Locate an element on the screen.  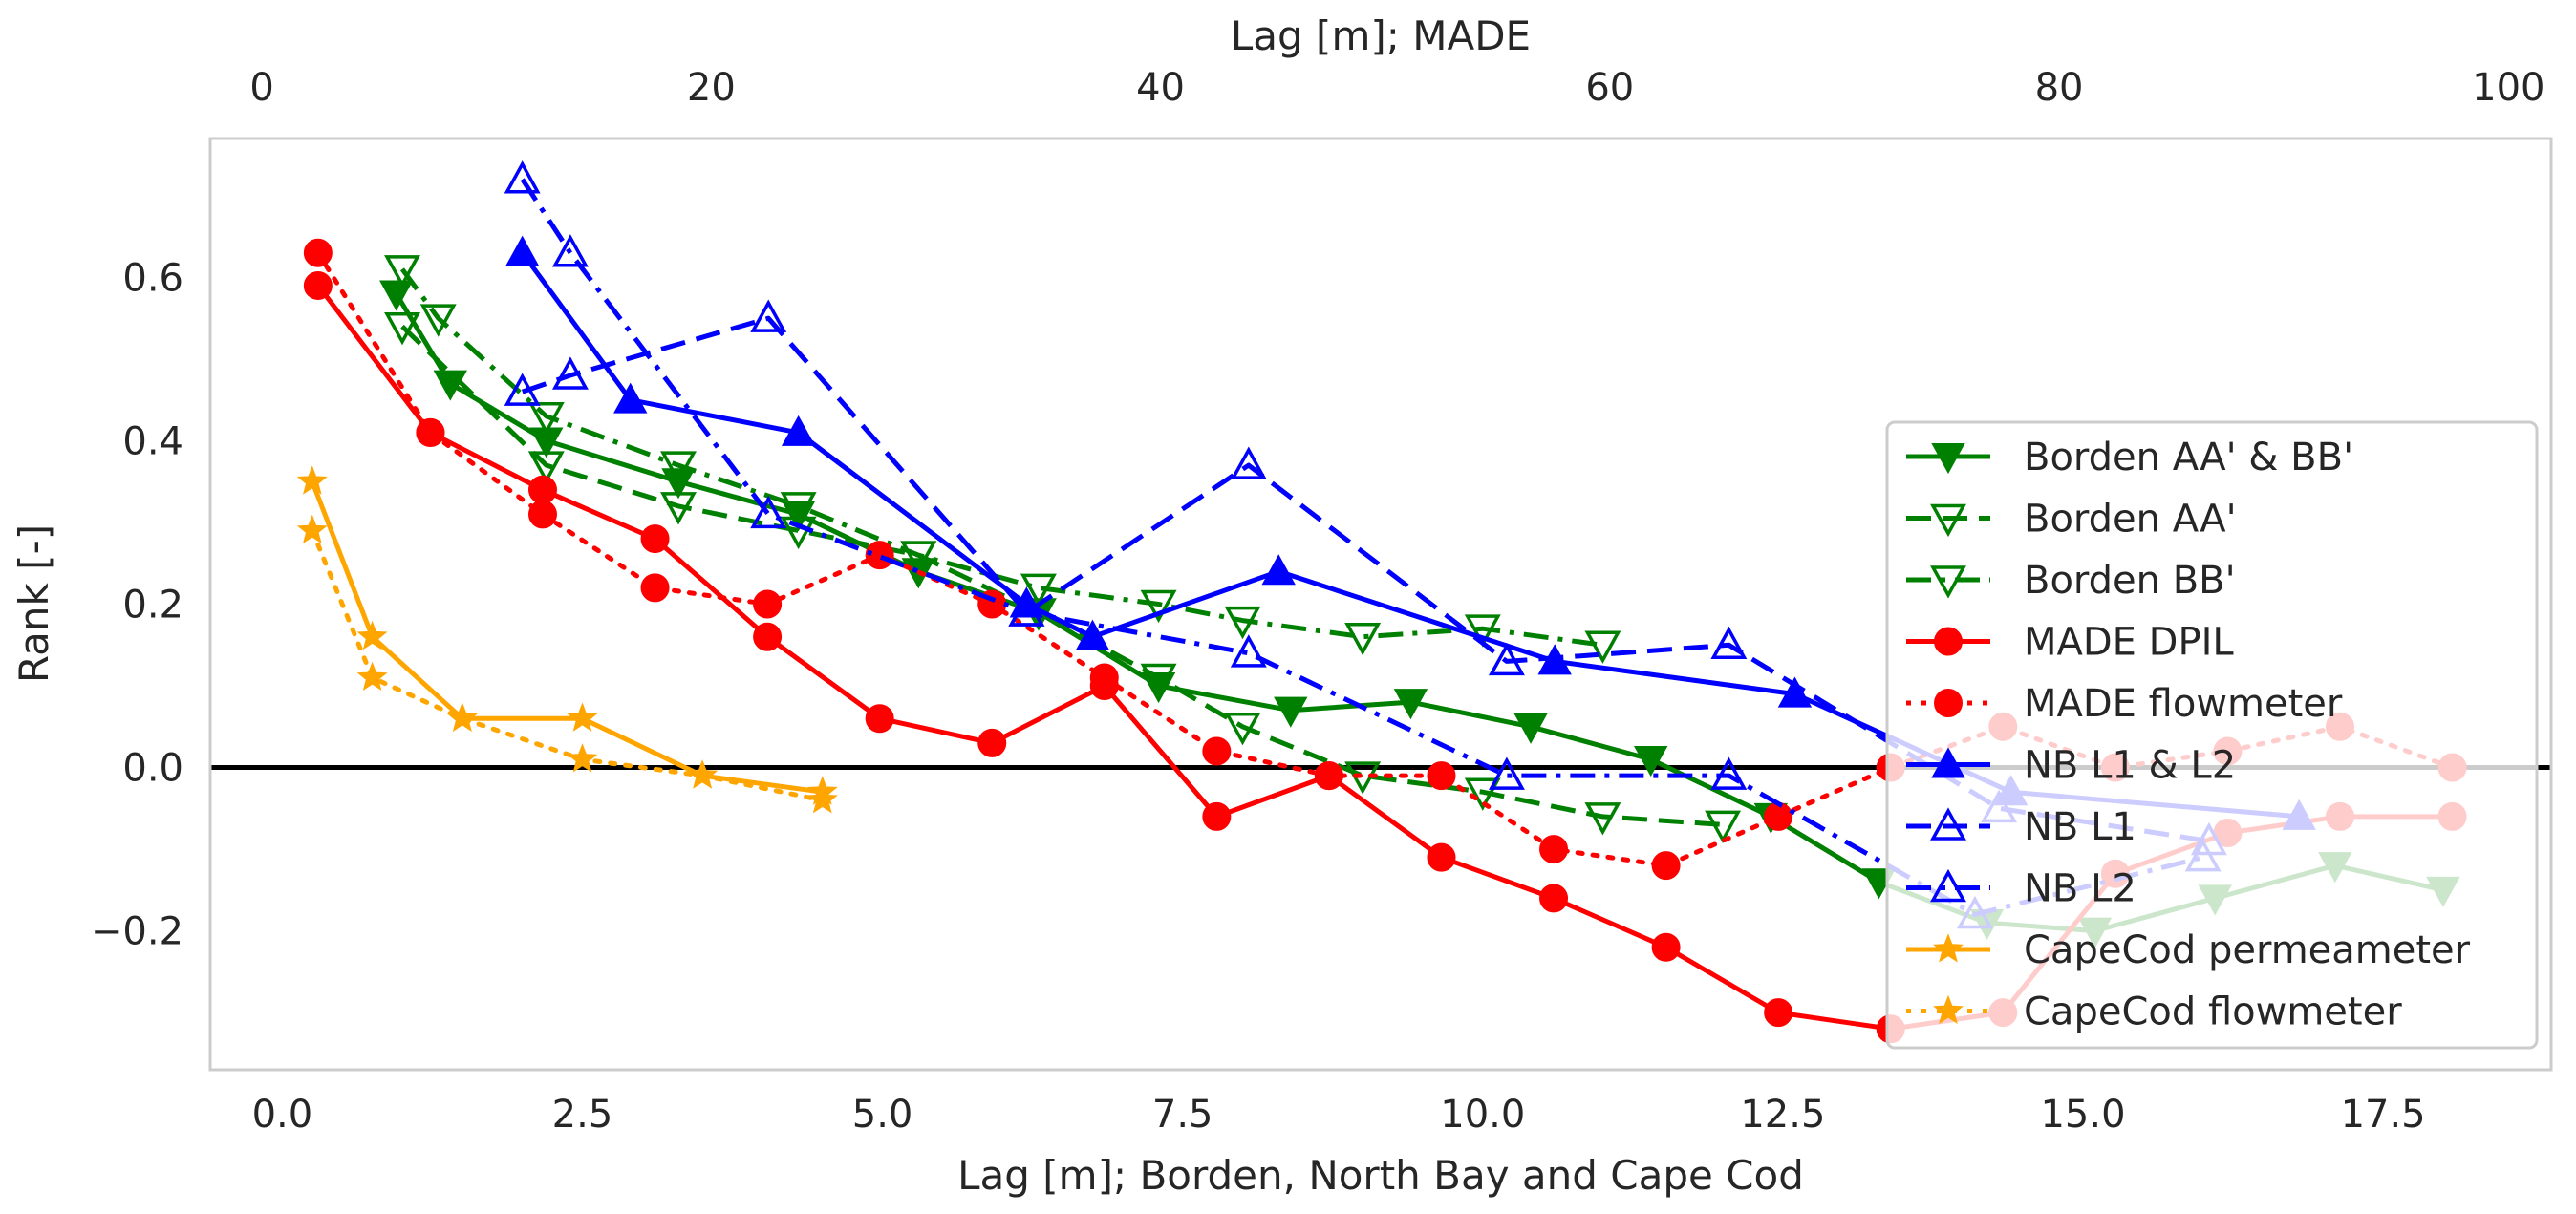
legend-item: MADE DPIL is located at coordinates (2070, 643).